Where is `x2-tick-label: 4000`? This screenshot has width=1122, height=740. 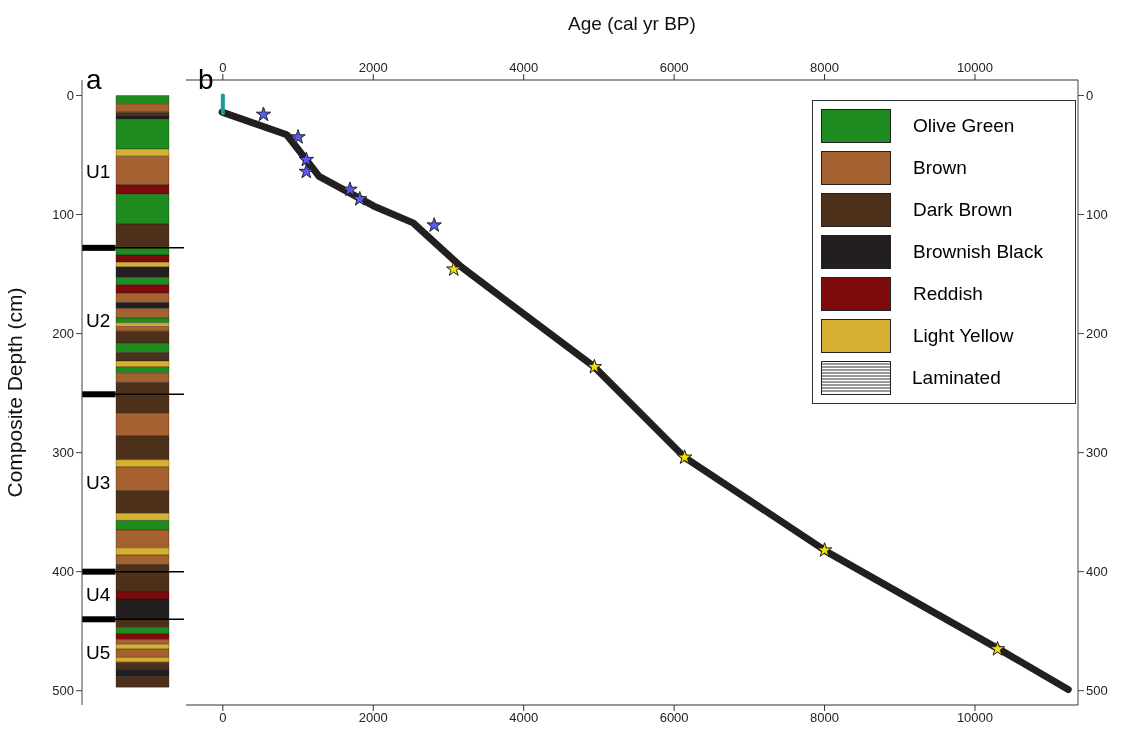
x2-tick-label: 4000 is located at coordinates (524, 718).